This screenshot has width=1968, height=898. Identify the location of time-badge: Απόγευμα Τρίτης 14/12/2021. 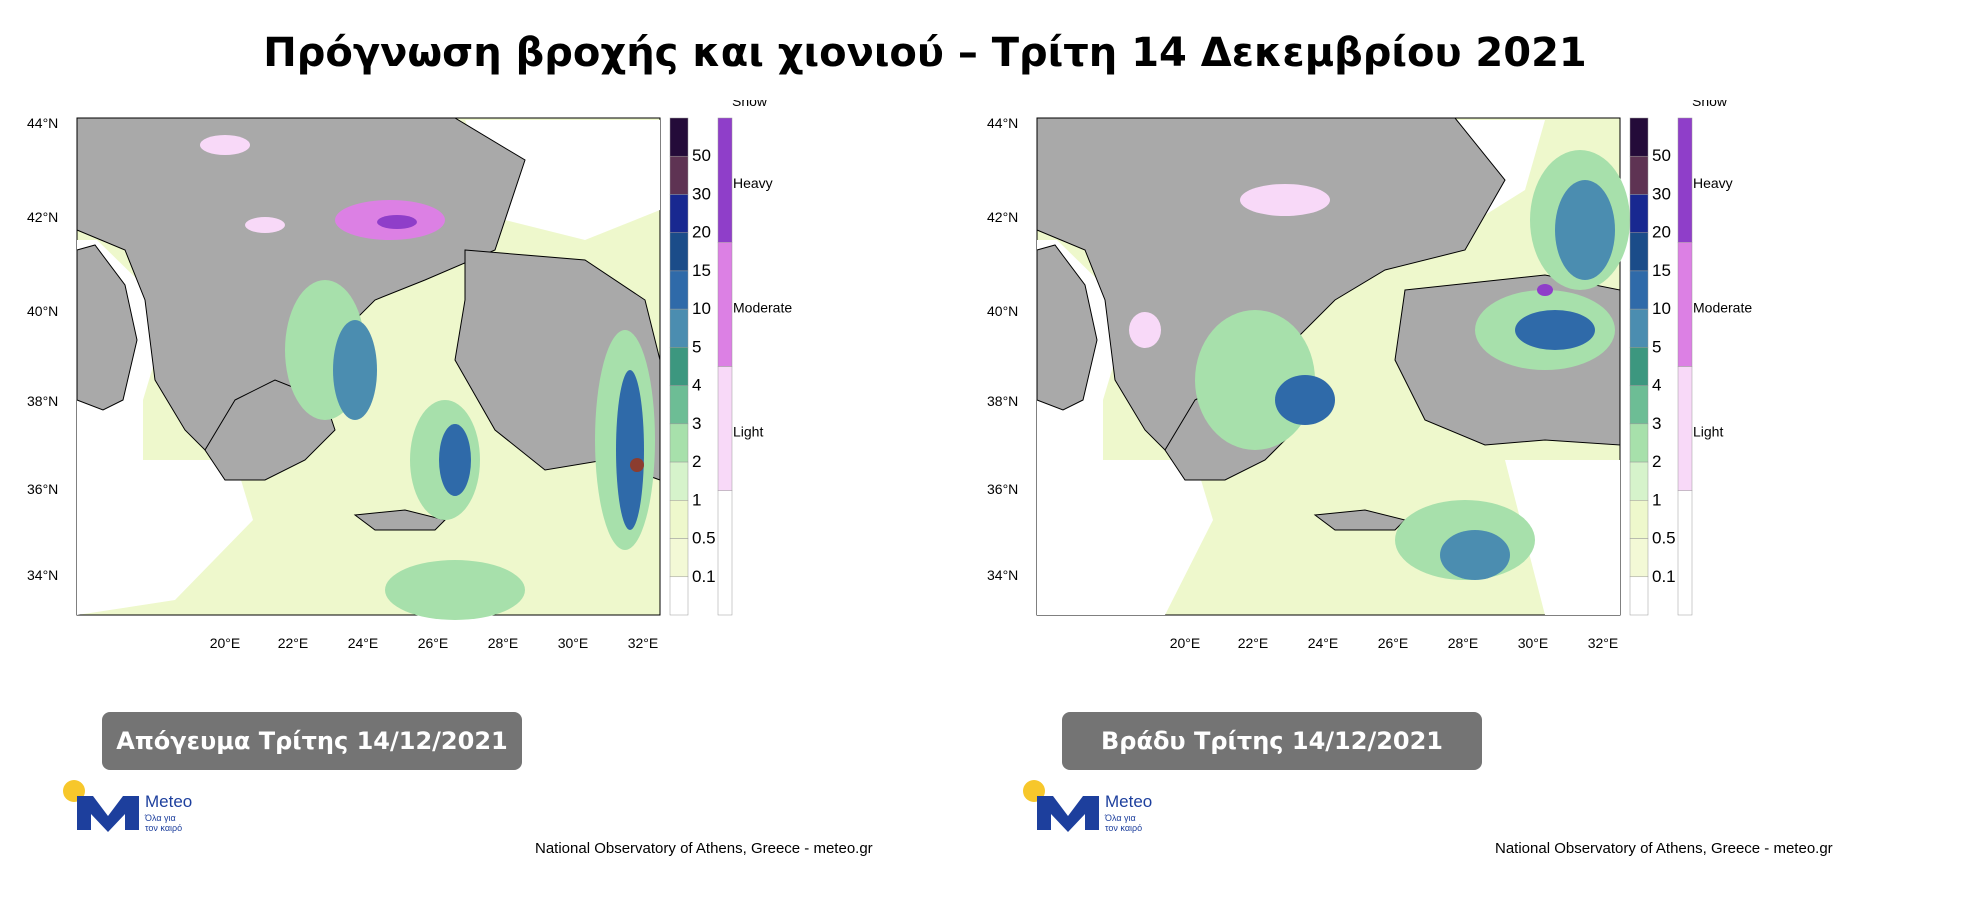
(312, 741).